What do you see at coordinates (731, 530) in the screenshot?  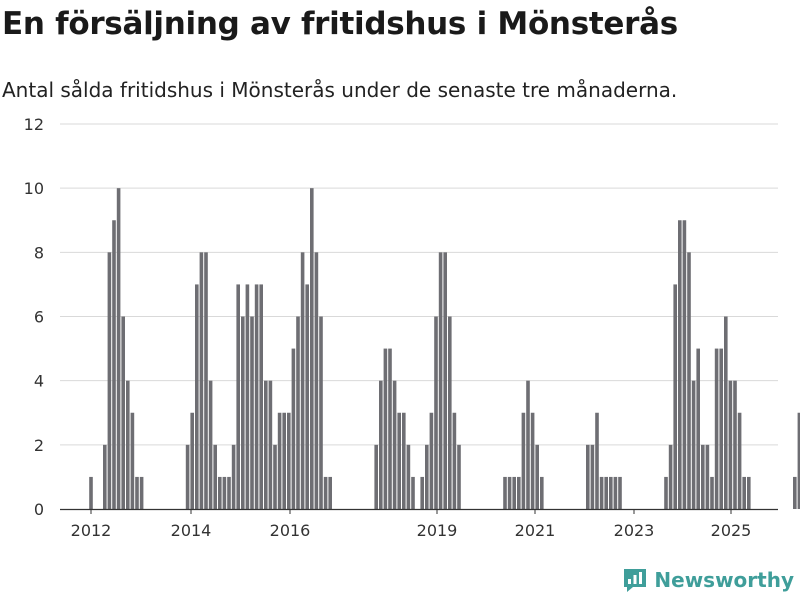 I see `x-tick-label: 2025` at bounding box center [731, 530].